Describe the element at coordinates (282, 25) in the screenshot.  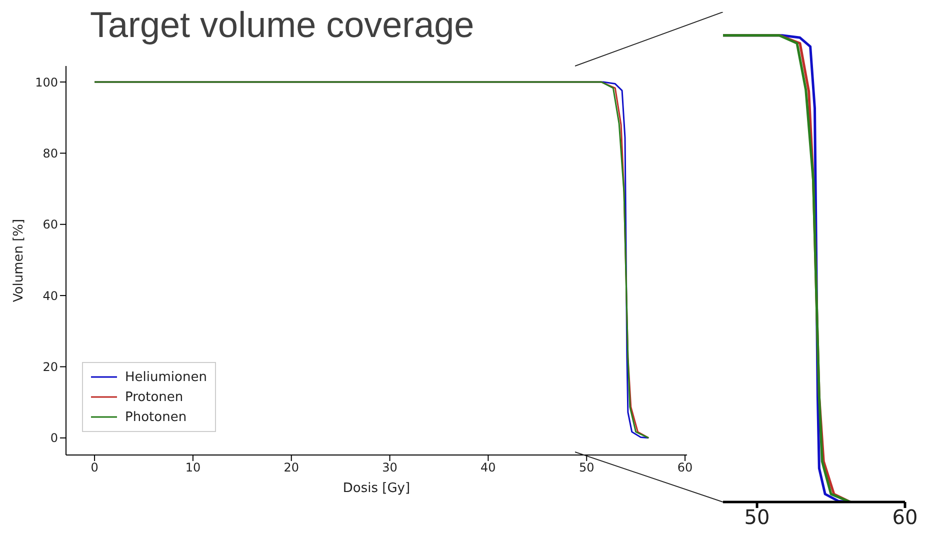
I see `chart-title: Target volume coverage` at that location.